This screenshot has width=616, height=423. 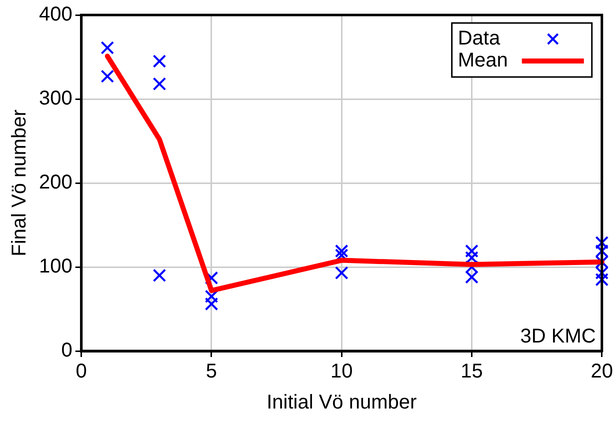 What do you see at coordinates (341, 371) in the screenshot?
I see `x-tick-label: 10` at bounding box center [341, 371].